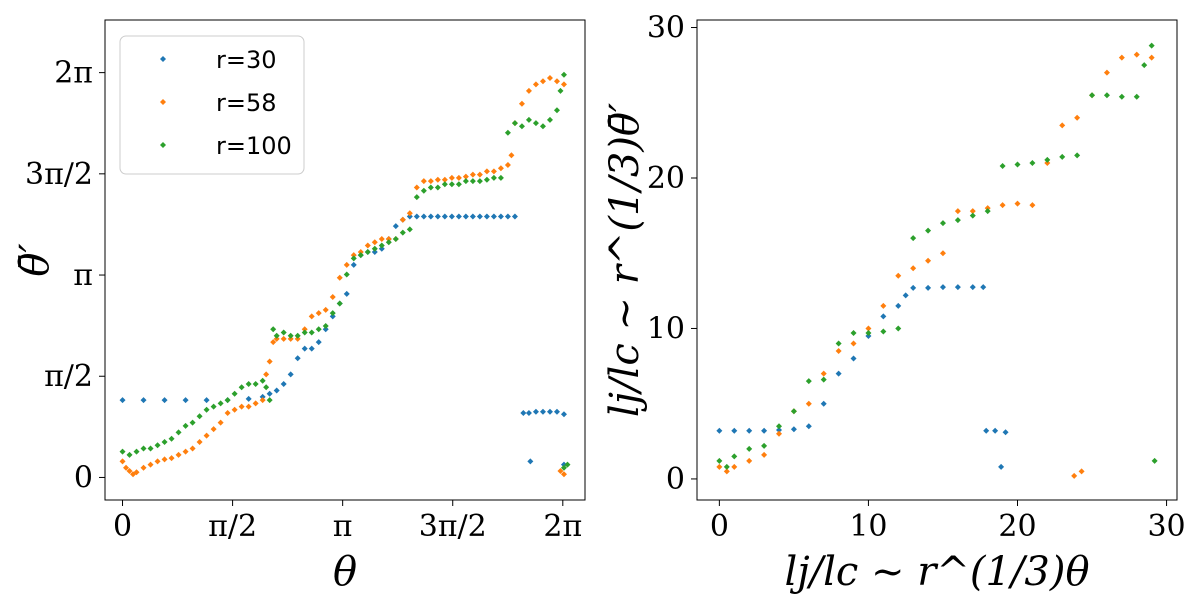 The image size is (1200, 600). I want to click on left-y-axis-label: θ̄′, so click(35, 259).